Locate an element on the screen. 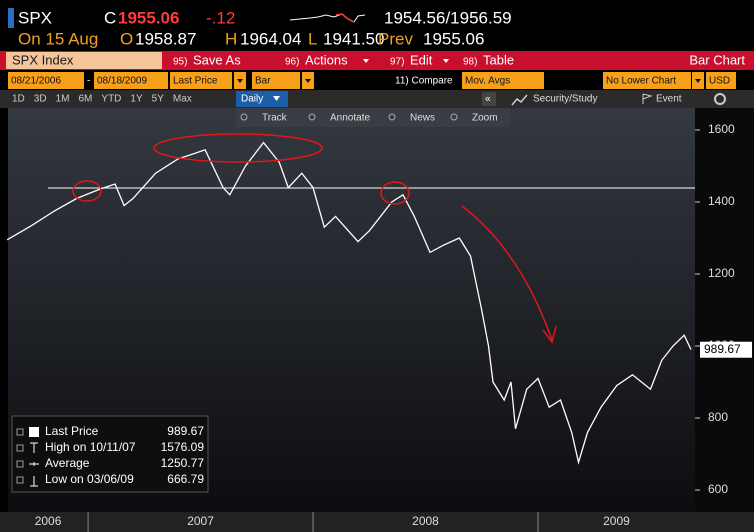 The height and width of the screenshot is (532, 754). legend-value: 1576.09 is located at coordinates (183, 447).